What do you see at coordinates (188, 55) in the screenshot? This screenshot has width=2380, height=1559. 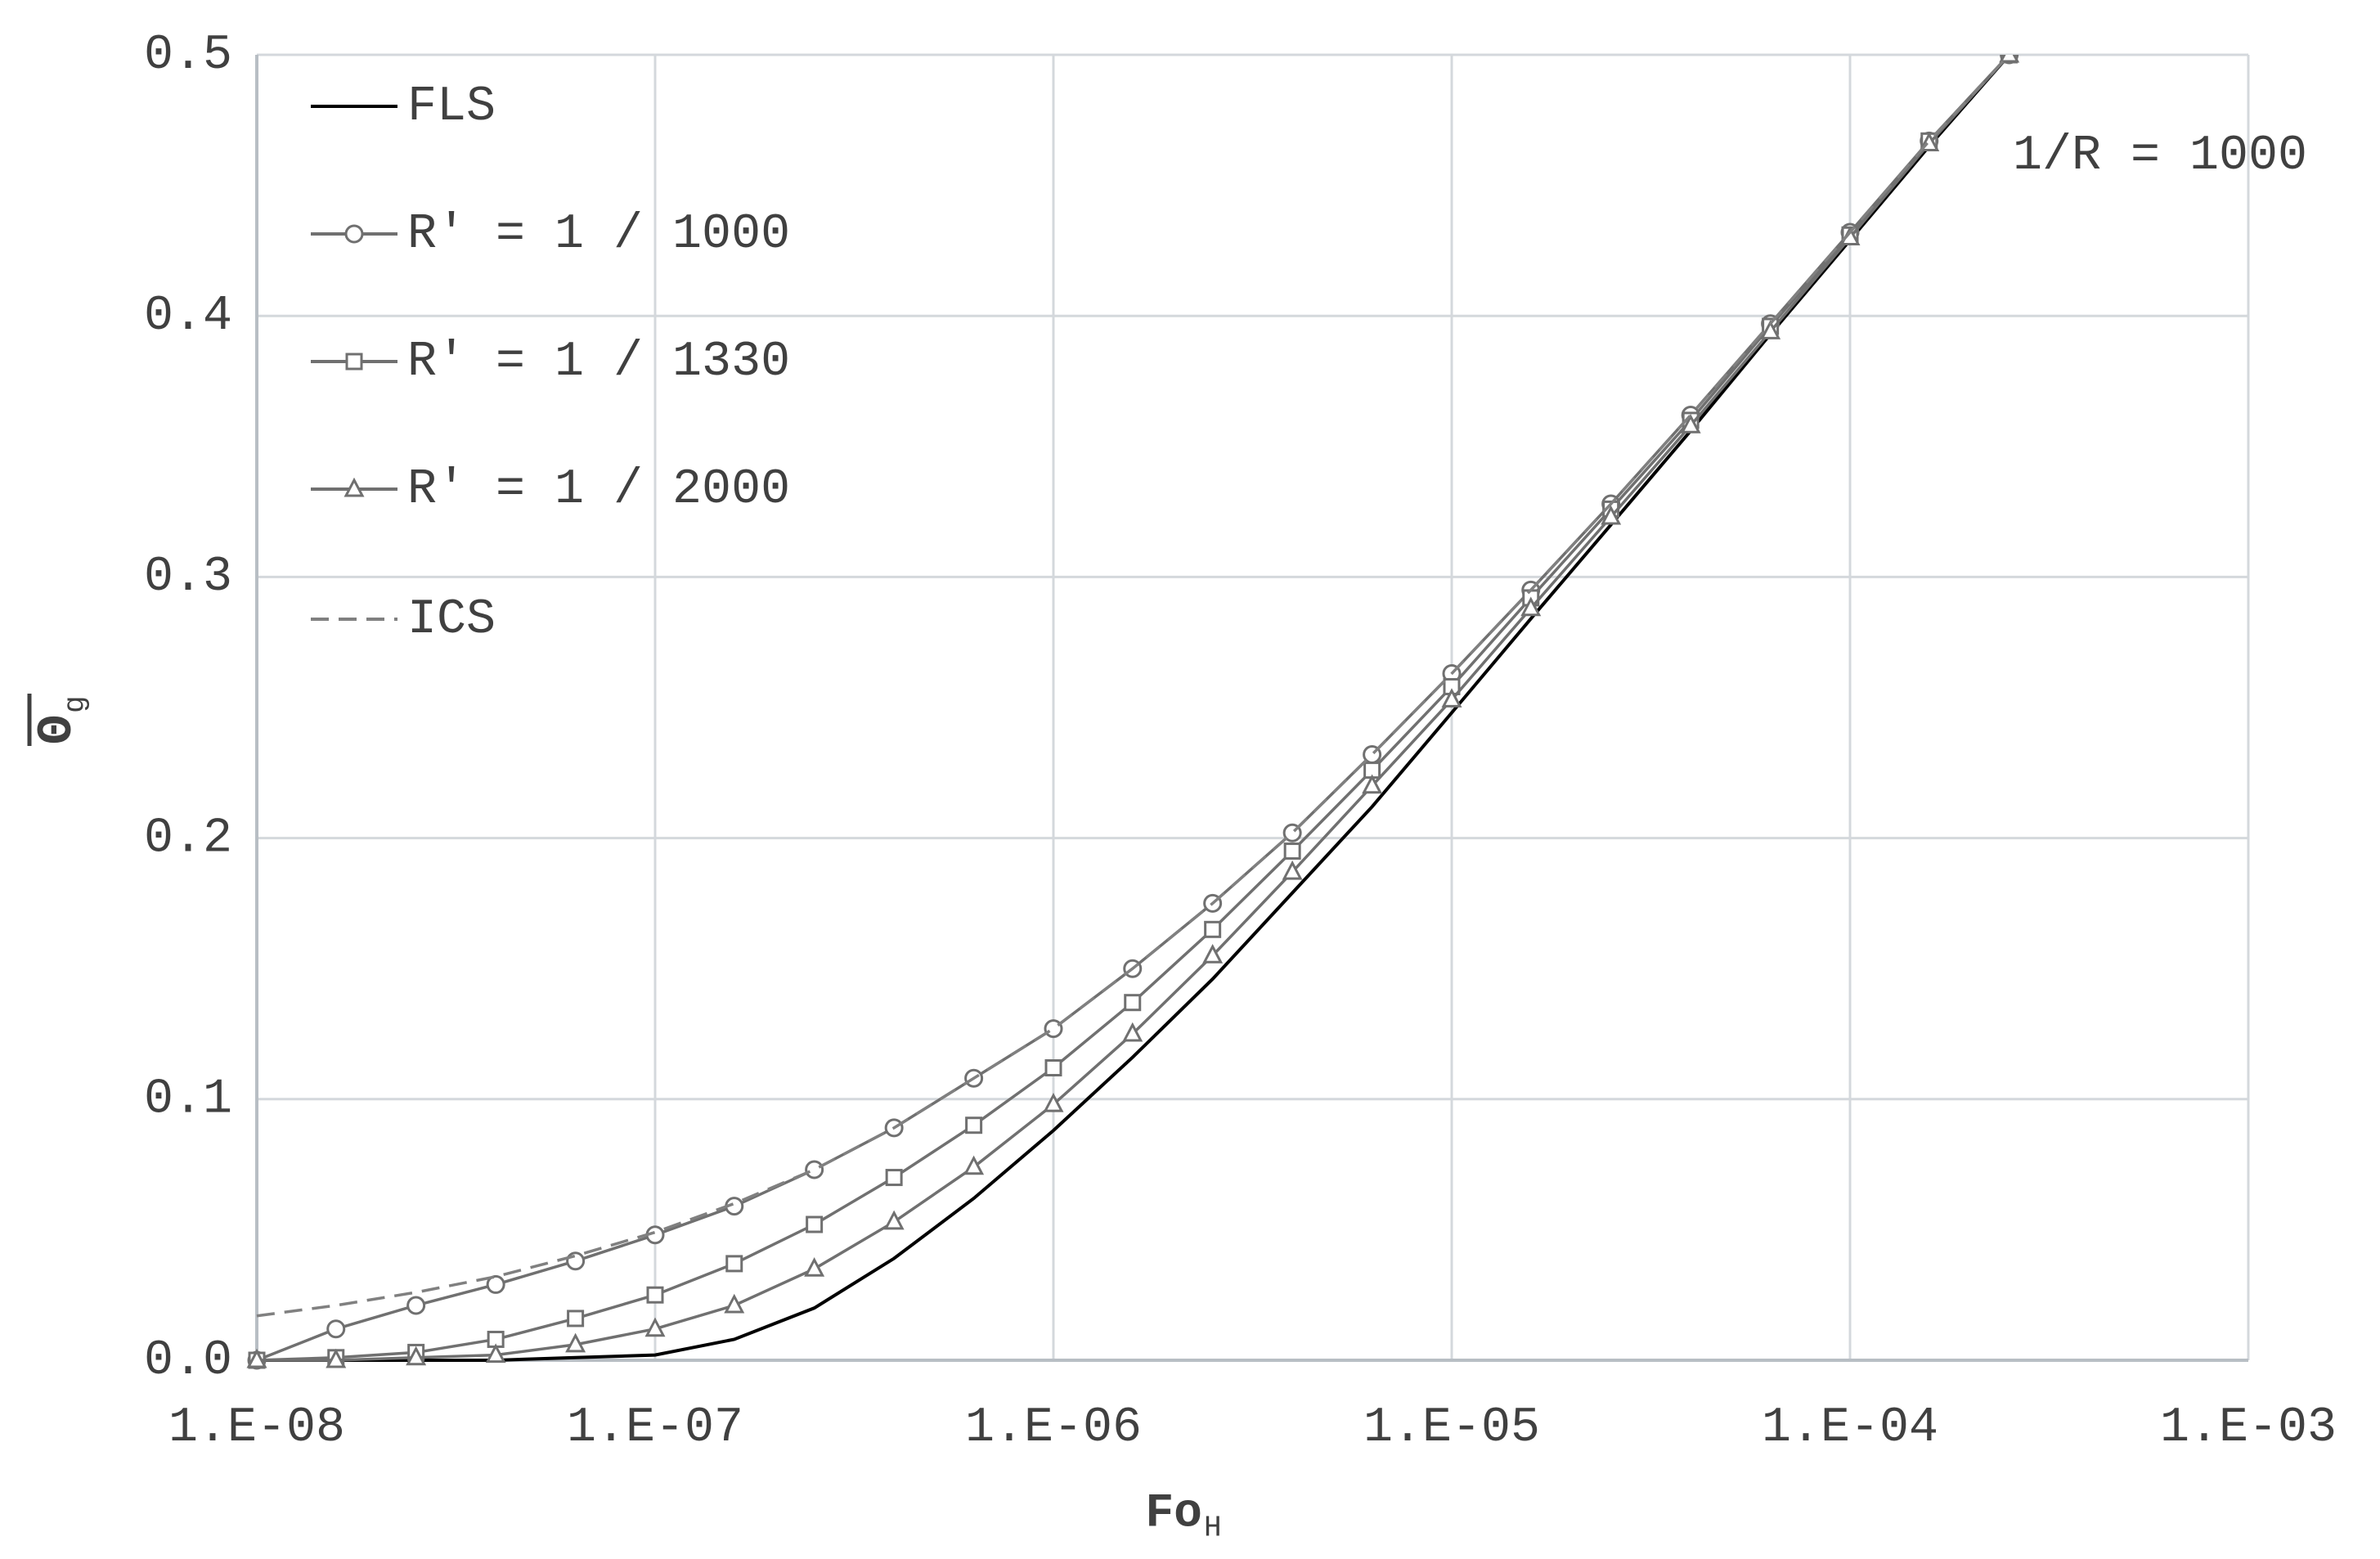 I see `y-tick-label: 0.5` at bounding box center [188, 55].